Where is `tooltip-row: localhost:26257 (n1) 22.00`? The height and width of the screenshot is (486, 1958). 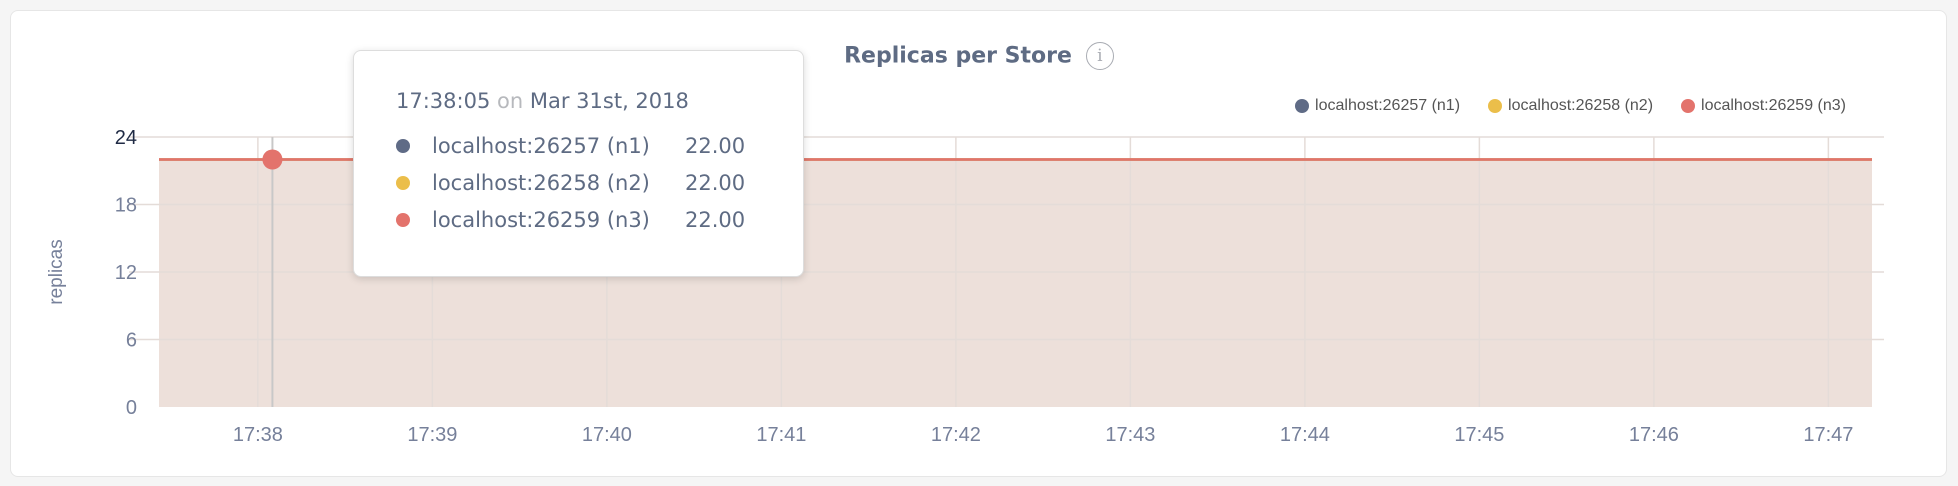
tooltip-row: localhost:26257 (n1) 22.00 is located at coordinates (599, 145).